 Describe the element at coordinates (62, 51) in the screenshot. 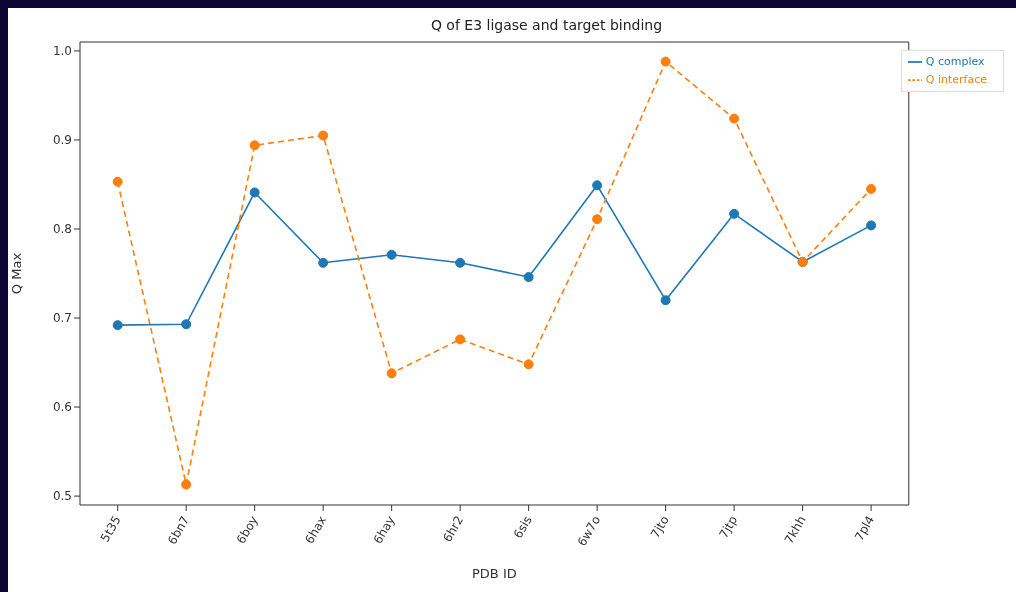

I see `y-tick-label: 1.0` at that location.